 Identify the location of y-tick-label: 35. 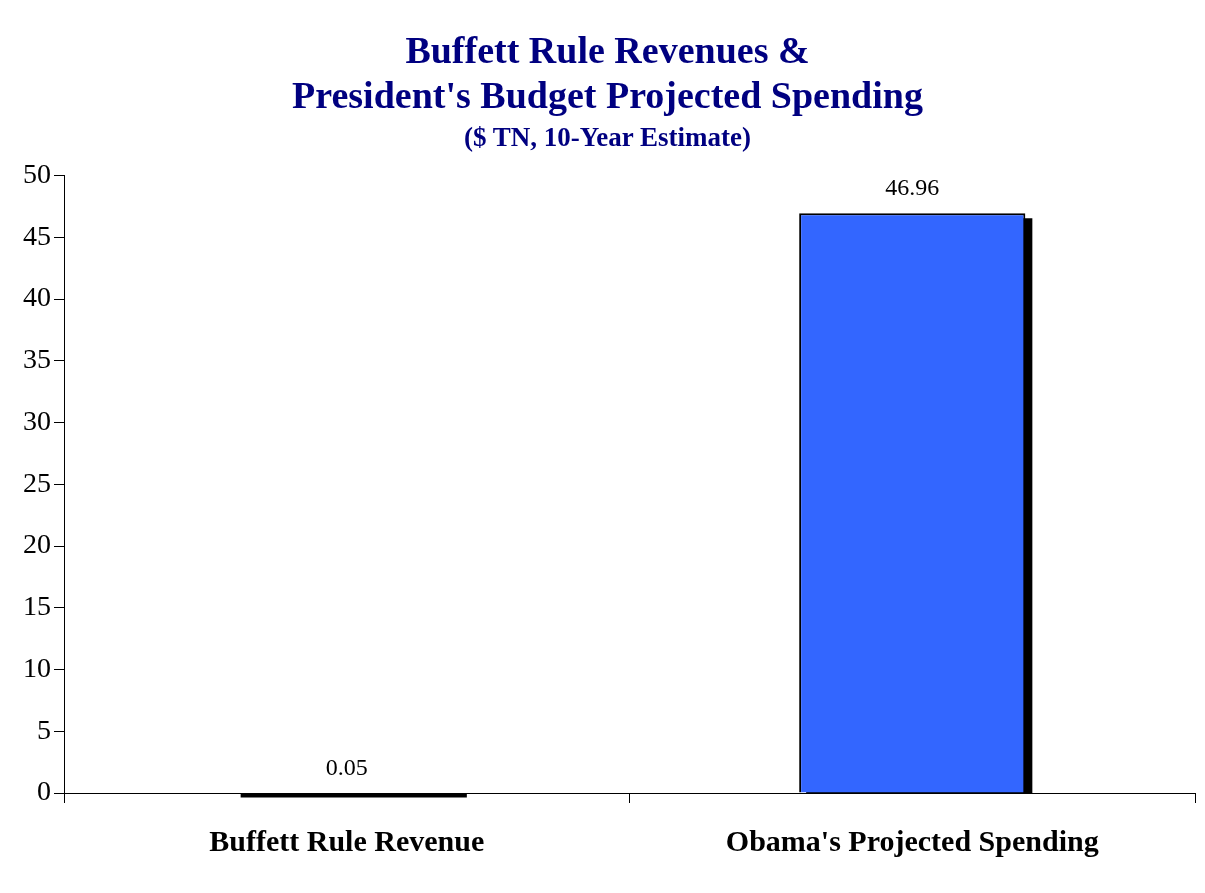
(37, 359).